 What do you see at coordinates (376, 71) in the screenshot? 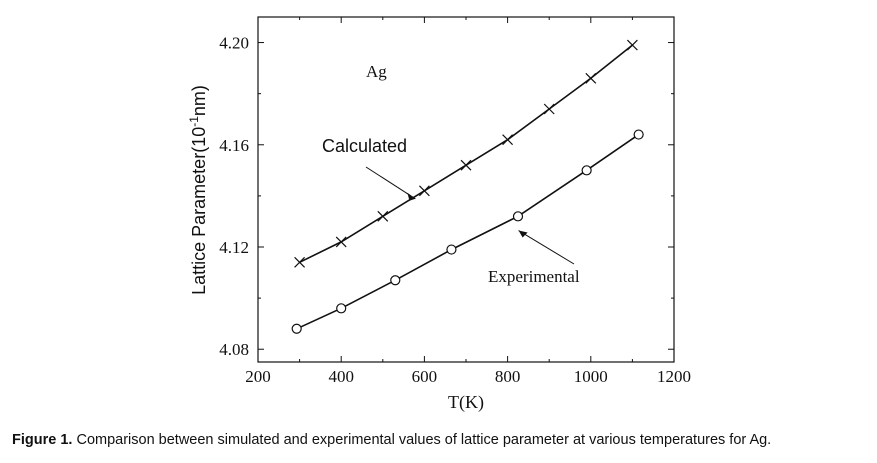
I see `element-label: Ag` at bounding box center [376, 71].